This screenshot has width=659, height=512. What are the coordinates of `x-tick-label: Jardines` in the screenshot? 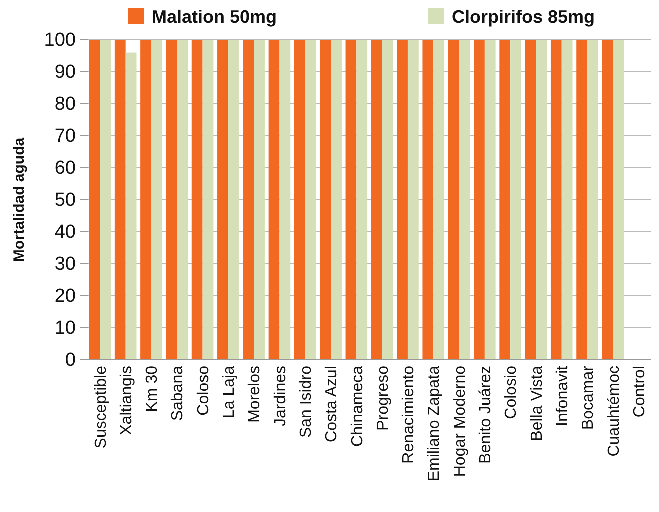 It's located at (281, 396).